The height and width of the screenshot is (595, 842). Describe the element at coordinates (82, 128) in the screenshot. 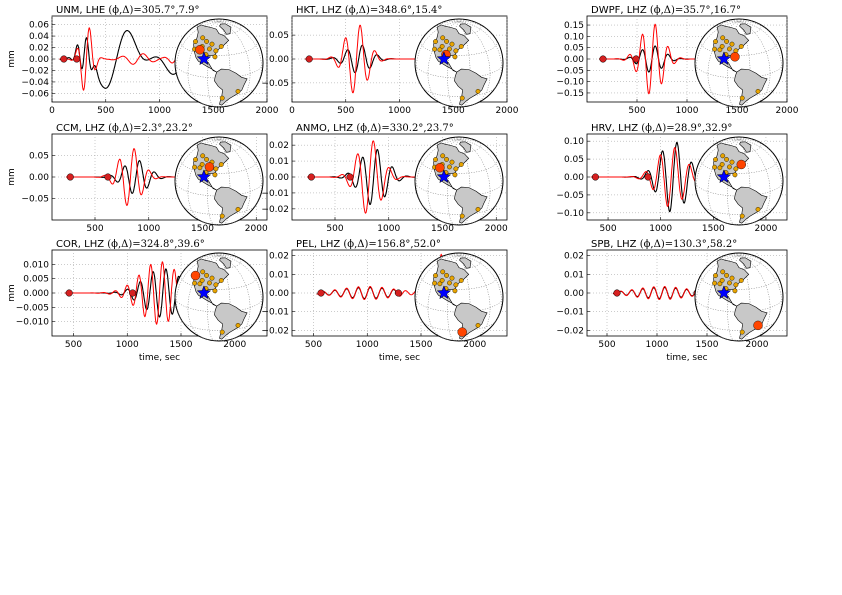

I see `panel-title-station: CCM, LHZ` at that location.